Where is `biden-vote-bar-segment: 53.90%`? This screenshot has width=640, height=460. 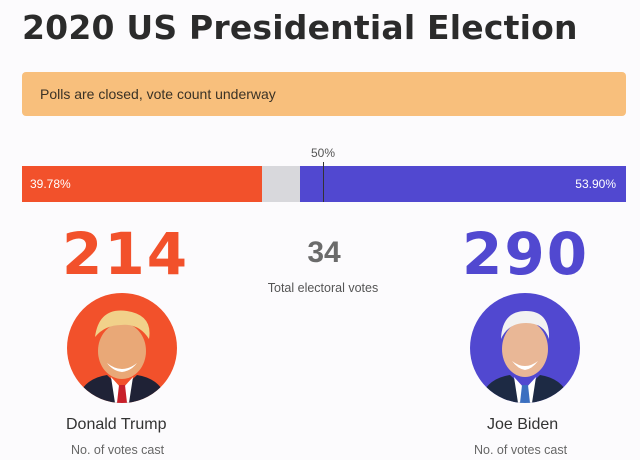
biden-vote-bar-segment: 53.90% is located at coordinates (463, 184).